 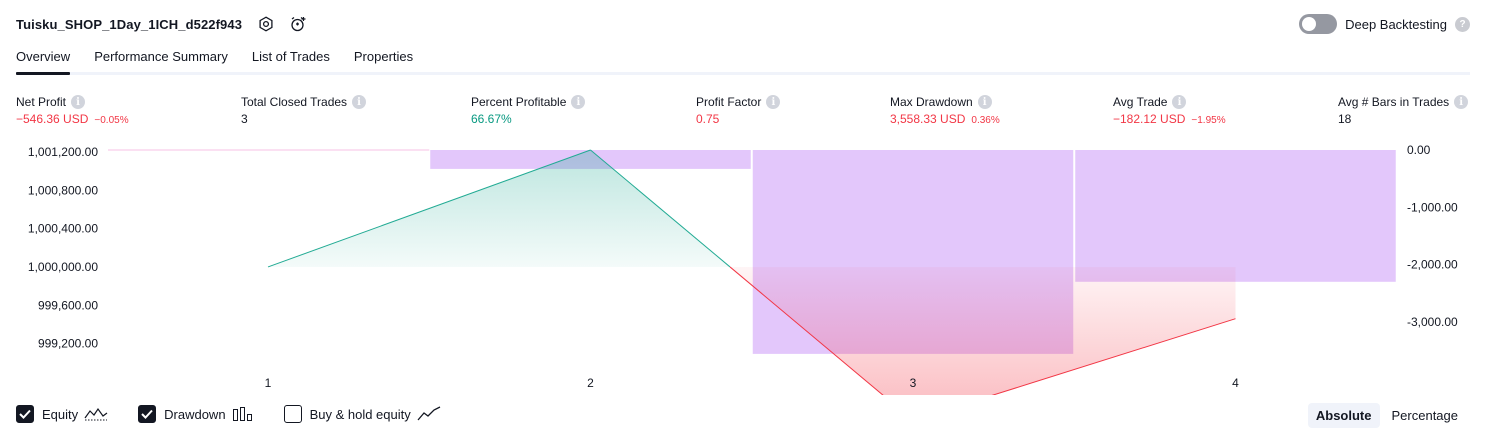 What do you see at coordinates (1169, 111) in the screenshot?
I see `stat-avg-trade: Avg Trade i −182.12 USD −1.95%` at bounding box center [1169, 111].